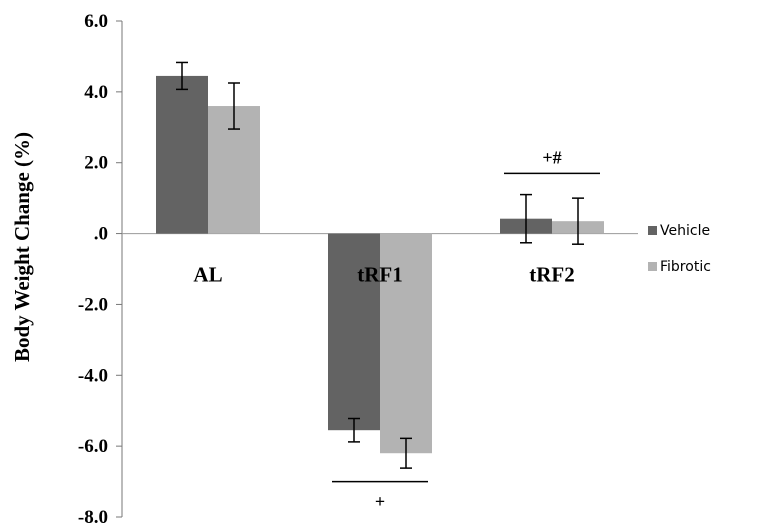  What do you see at coordinates (93, 375) in the screenshot?
I see `y-tick-label: -4.0` at bounding box center [93, 375].